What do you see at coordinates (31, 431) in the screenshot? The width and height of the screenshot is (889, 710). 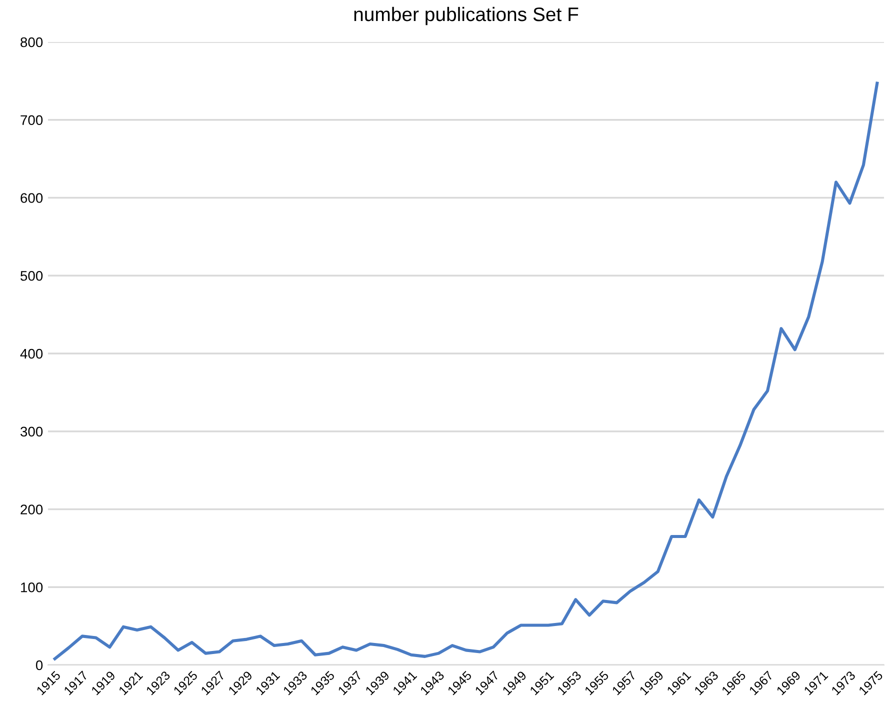 I see `y-tick-label: 300` at bounding box center [31, 431].